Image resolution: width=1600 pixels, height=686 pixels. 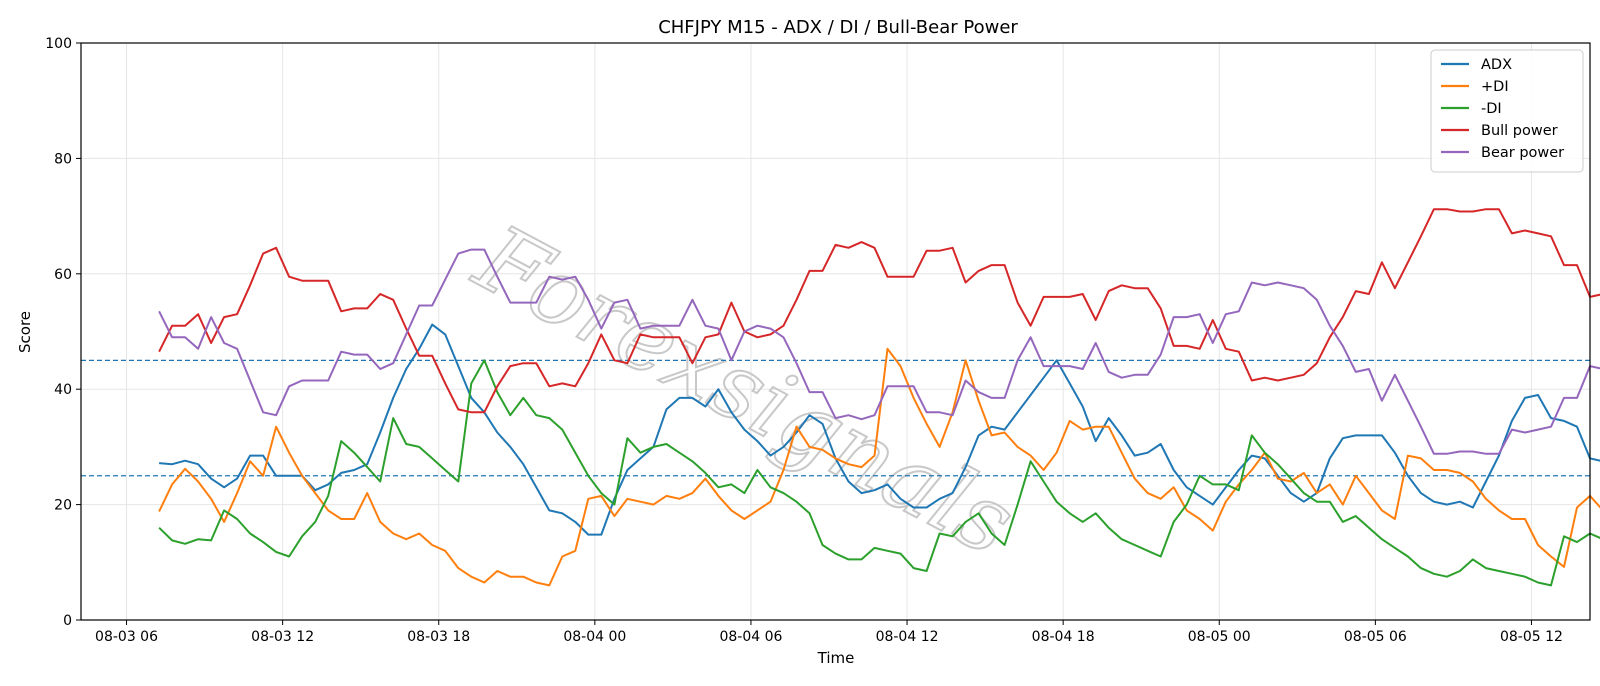 I want to click on y-tick-label: 0, so click(x=67, y=621).